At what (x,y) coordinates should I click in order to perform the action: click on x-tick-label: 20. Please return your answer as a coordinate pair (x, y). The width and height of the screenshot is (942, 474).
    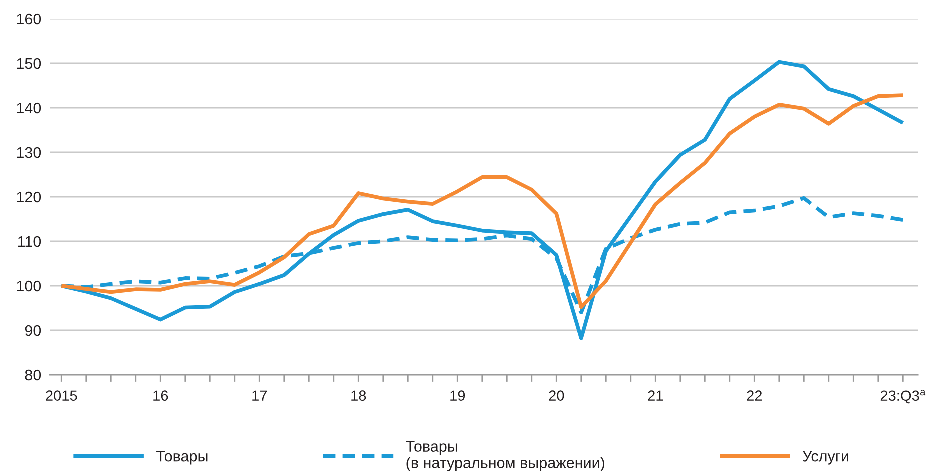
    Looking at the image, I should click on (556, 395).